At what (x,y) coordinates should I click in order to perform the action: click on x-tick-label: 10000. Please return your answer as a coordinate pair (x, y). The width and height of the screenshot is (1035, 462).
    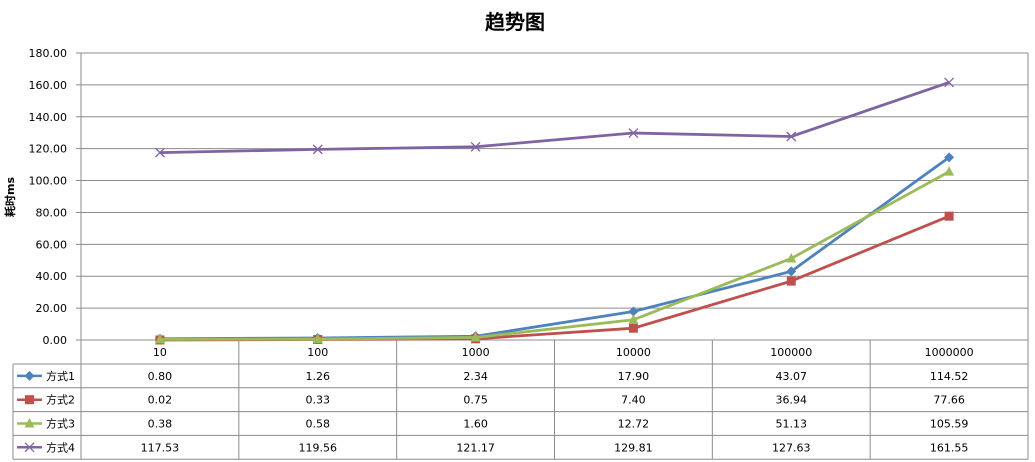
    Looking at the image, I should click on (633, 352).